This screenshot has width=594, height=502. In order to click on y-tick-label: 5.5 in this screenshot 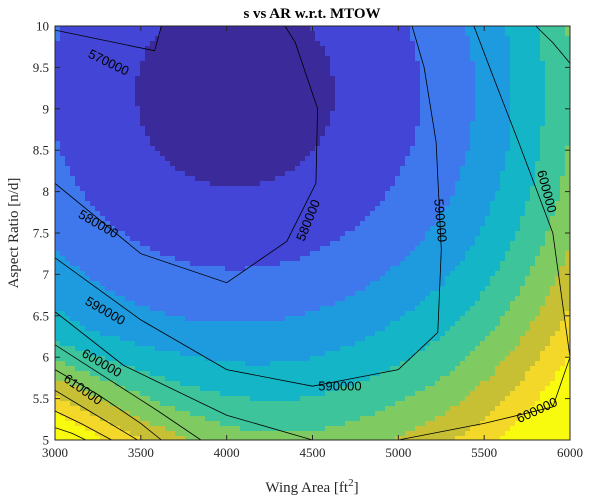, I will do `click(41, 398)`.